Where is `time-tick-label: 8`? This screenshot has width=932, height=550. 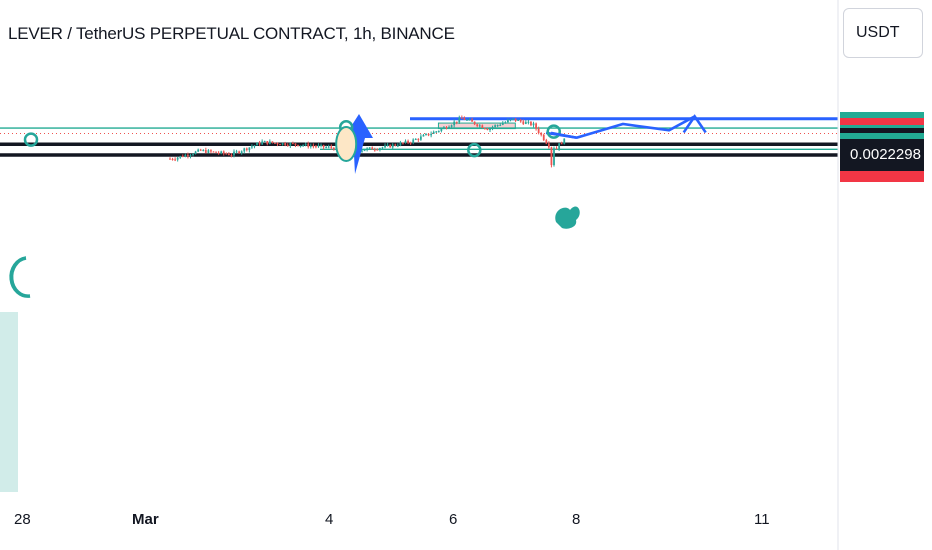
time-tick-label: 8 is located at coordinates (576, 519).